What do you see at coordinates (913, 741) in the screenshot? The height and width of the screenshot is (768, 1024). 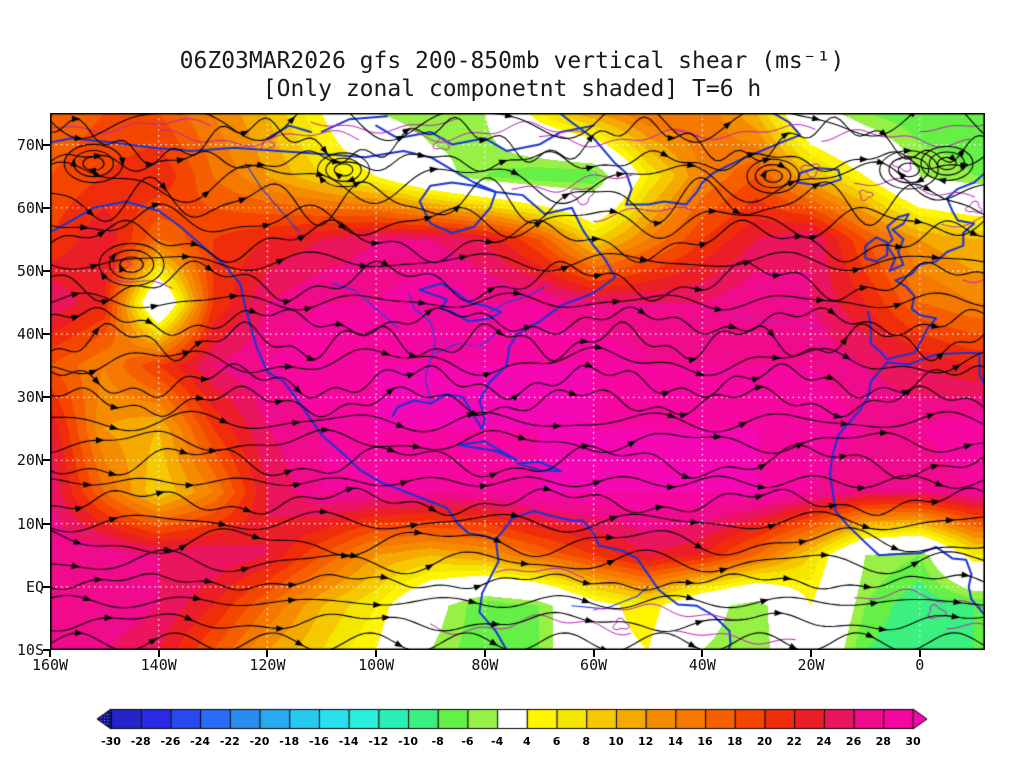 I see `colorbar-label: 30` at bounding box center [913, 741].